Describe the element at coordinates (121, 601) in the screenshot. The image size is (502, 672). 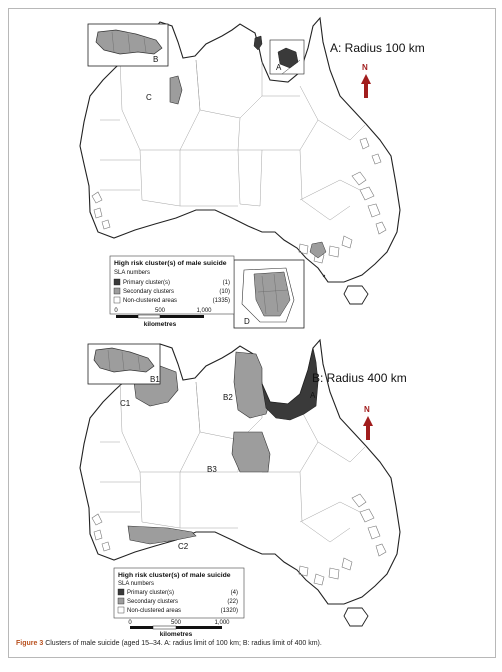
I see `legend-swatch-secondary-b` at that location.